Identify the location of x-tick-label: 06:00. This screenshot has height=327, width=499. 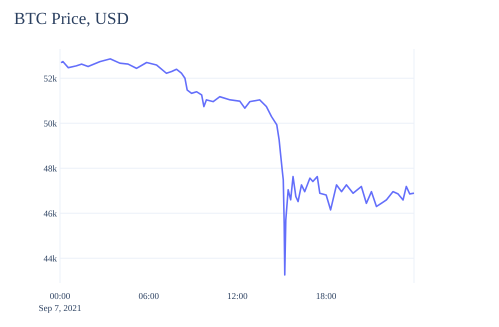
(149, 296).